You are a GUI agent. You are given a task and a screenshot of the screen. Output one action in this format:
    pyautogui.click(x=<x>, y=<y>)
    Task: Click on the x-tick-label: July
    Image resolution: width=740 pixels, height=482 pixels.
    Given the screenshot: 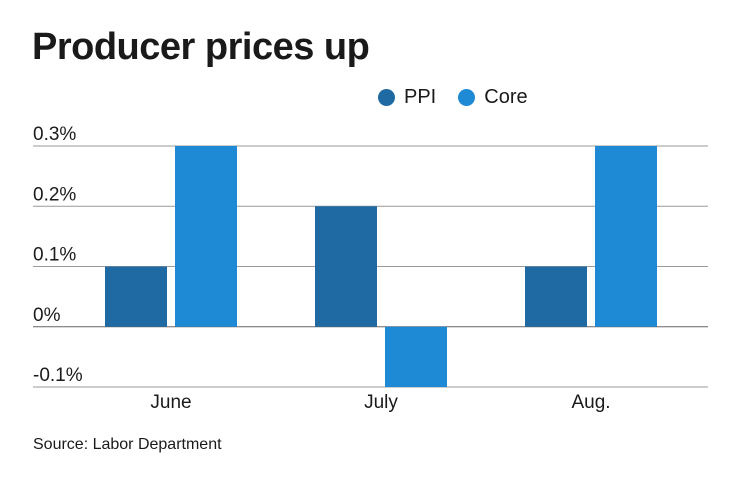 What is the action you would take?
    pyautogui.click(x=381, y=402)
    